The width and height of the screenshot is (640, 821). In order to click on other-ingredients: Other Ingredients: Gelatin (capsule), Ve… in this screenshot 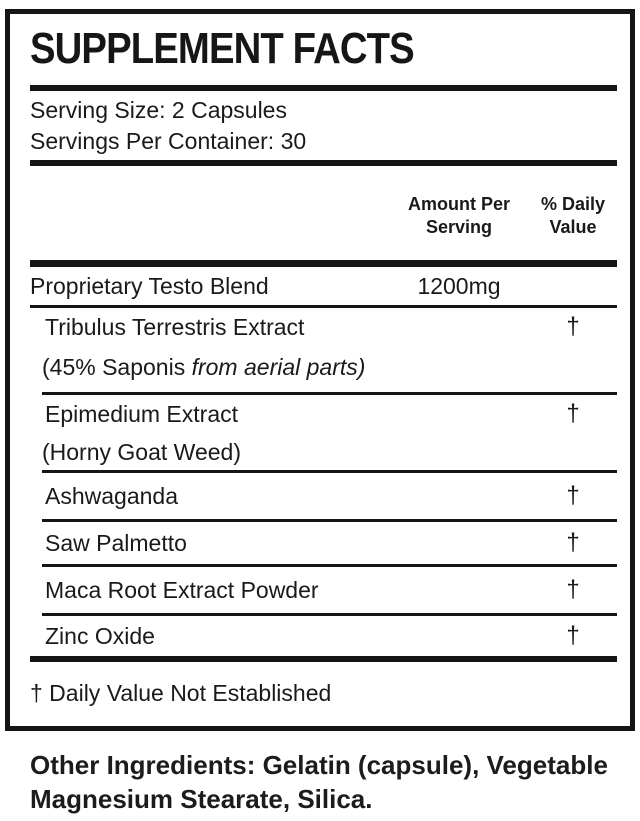, I will do `click(319, 782)`.